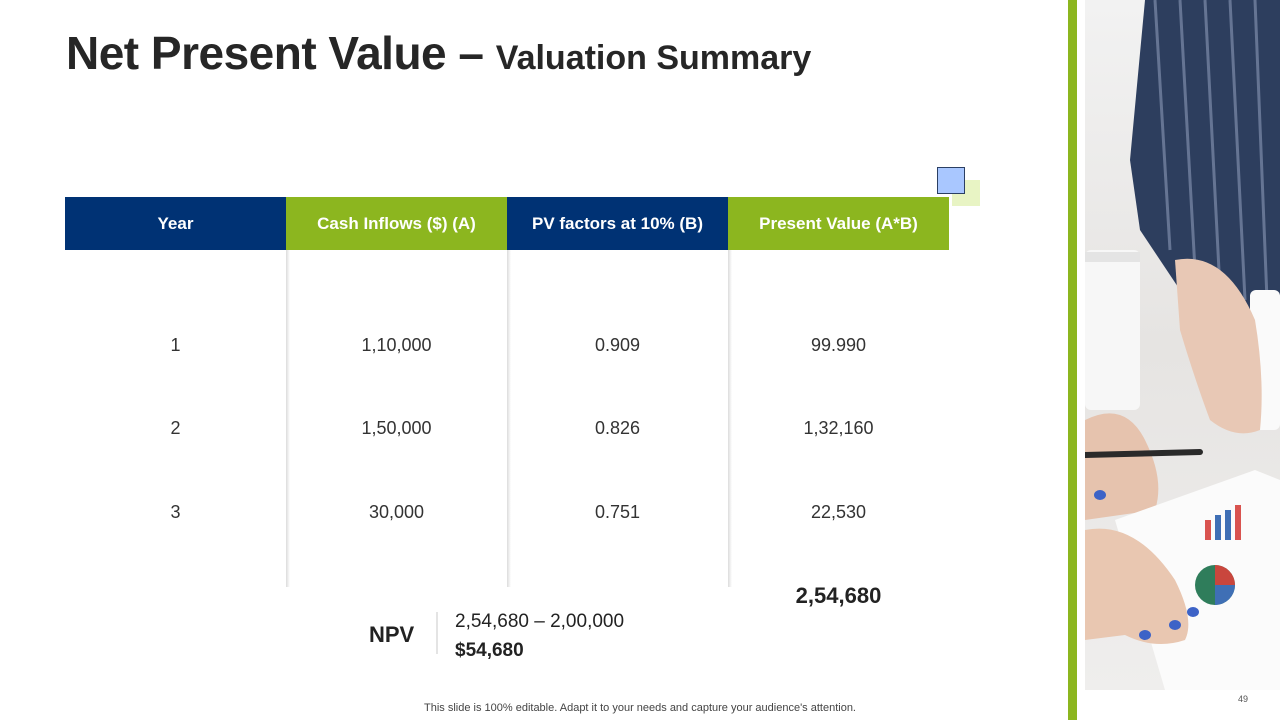 Image resolution: width=1280 pixels, height=720 pixels. Describe the element at coordinates (838, 512) in the screenshot. I see `cell-present-value-3: 22,530` at that location.